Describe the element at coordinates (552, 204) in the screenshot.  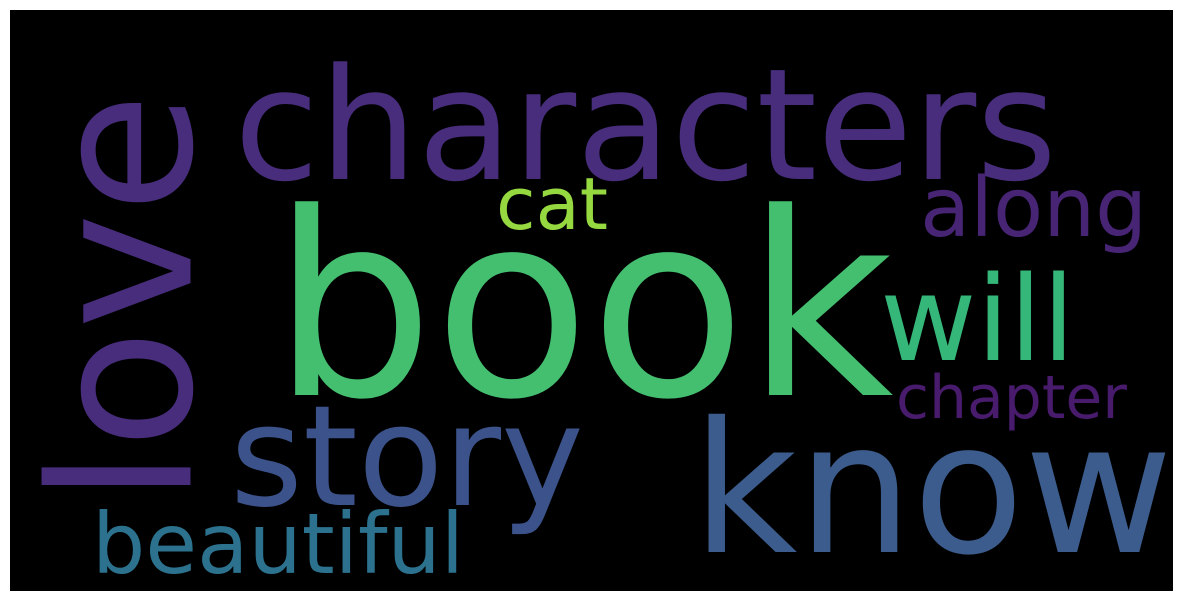
I see `word-cat: cat` at that location.